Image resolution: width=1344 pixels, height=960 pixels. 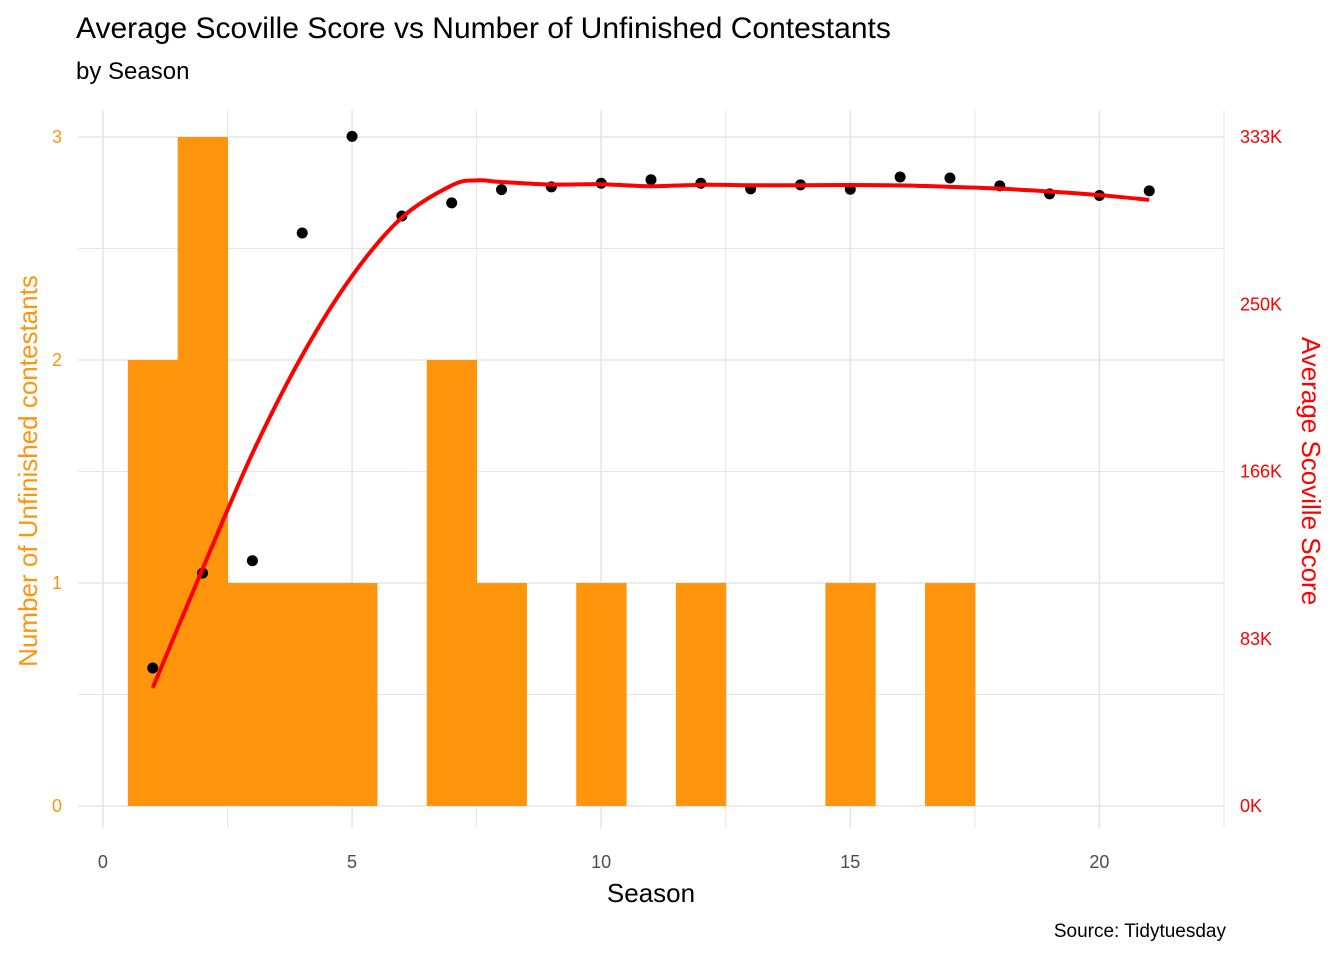 What do you see at coordinates (57, 583) in the screenshot?
I see `y-tick-left: 1` at bounding box center [57, 583].